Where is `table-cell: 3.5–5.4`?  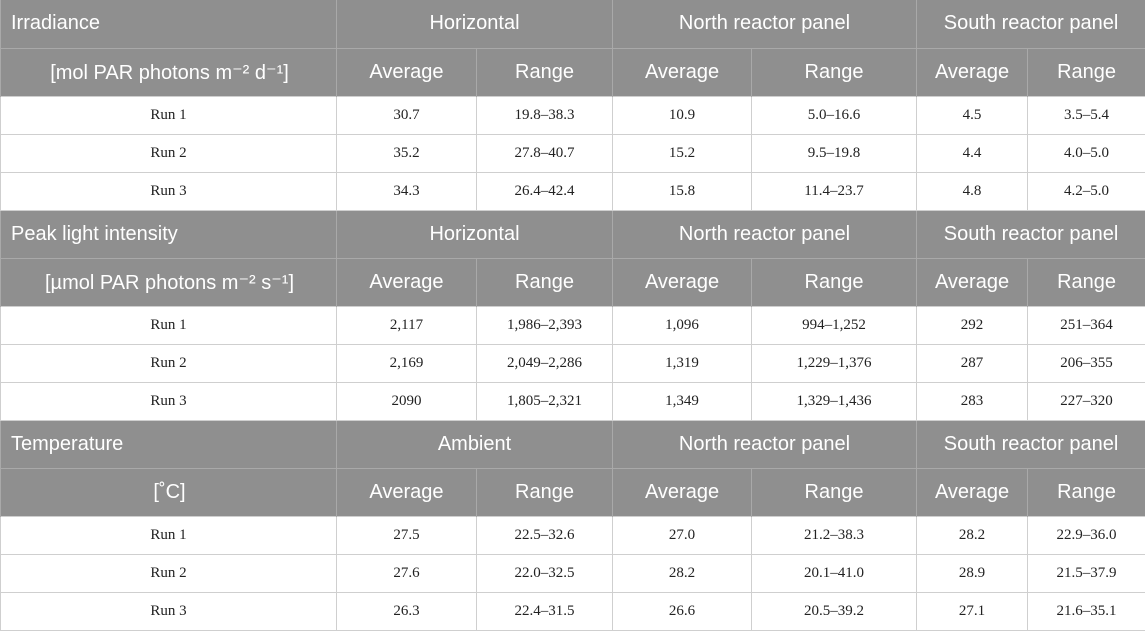
table-cell: 3.5–5.4 is located at coordinates (1086, 115).